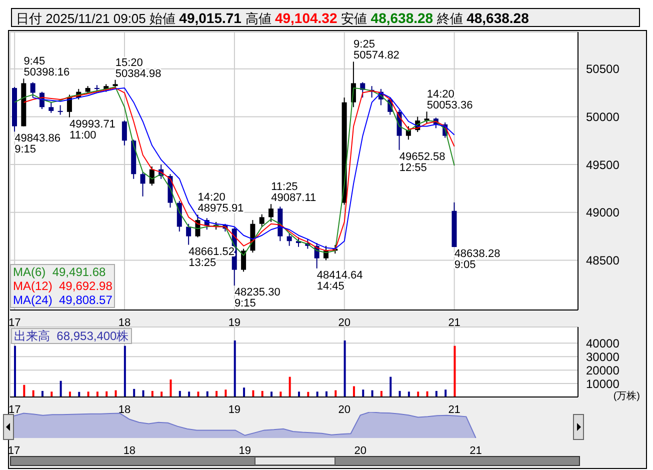  Describe the element at coordinates (257, 298) in the screenshot. I see `text: 48235.30 9:15` at that location.